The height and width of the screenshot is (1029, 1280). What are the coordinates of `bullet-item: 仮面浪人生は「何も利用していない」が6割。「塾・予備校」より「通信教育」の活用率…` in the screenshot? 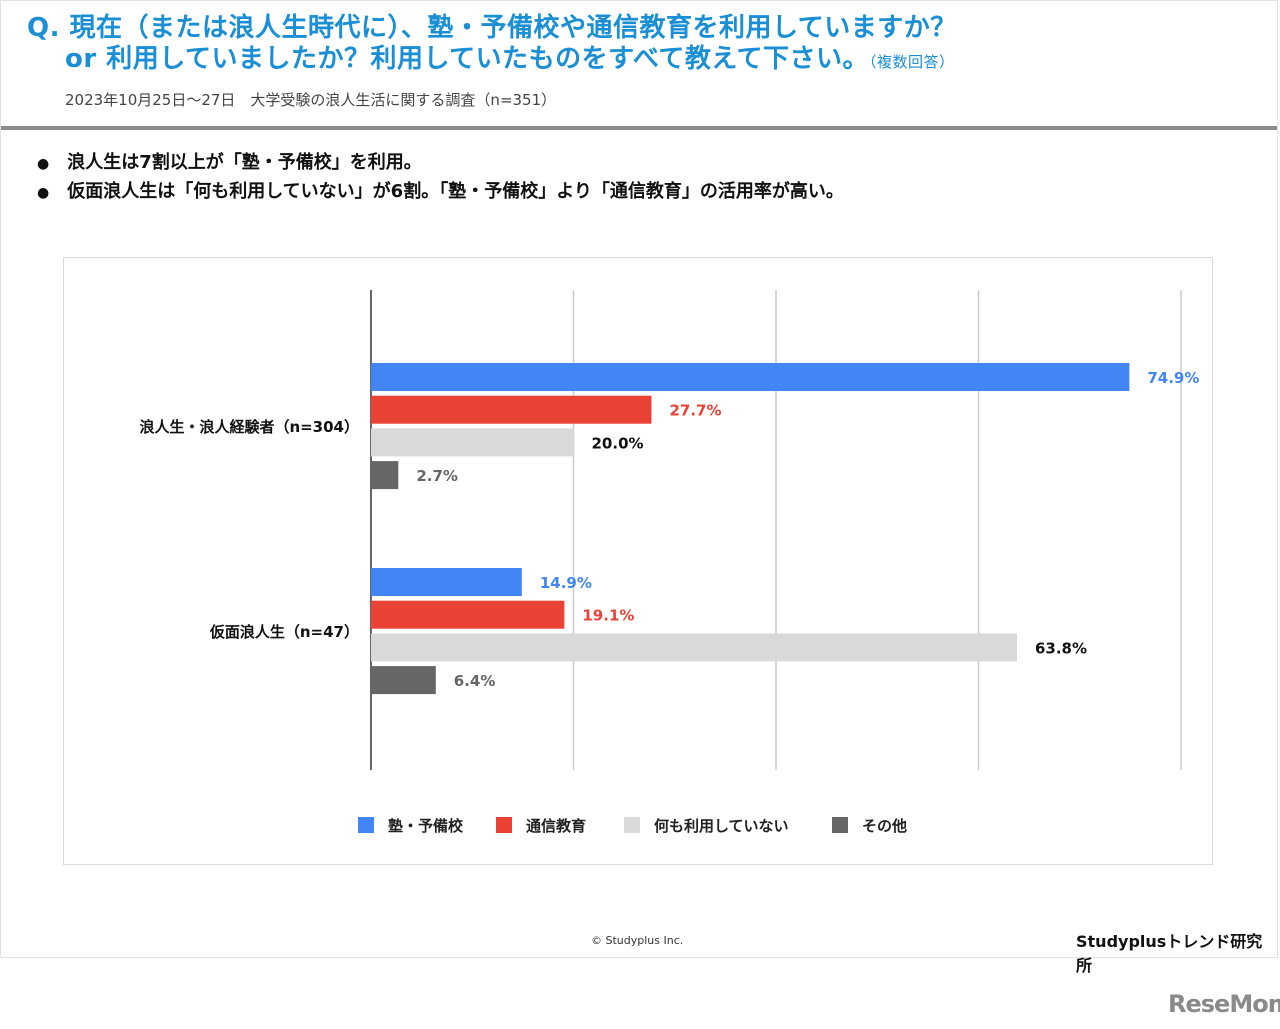 It's located at (440, 192).